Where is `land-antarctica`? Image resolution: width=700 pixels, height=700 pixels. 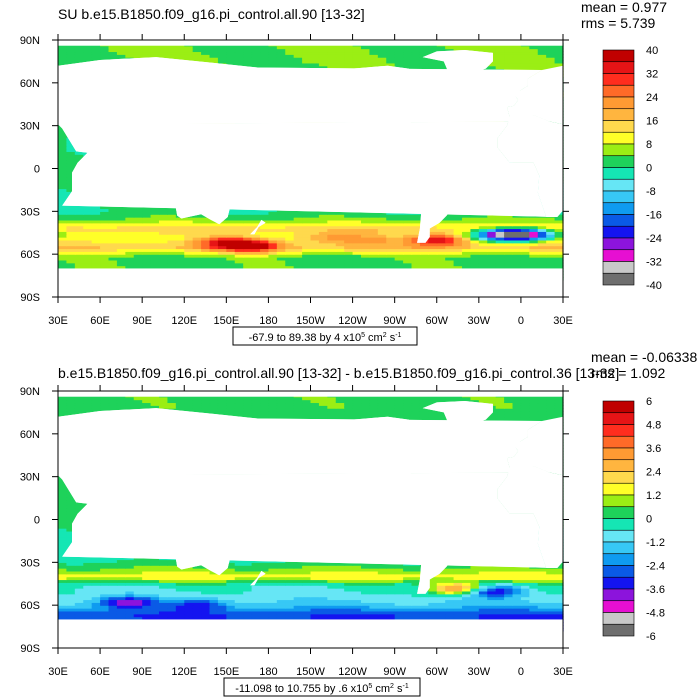
land-antarctica is located at coordinates (310, 282).